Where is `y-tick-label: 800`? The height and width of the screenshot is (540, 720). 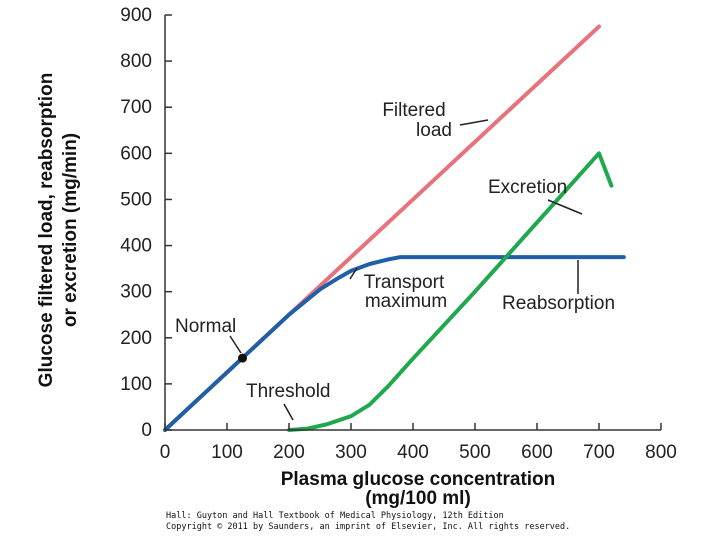 y-tick-label: 800 is located at coordinates (136, 61).